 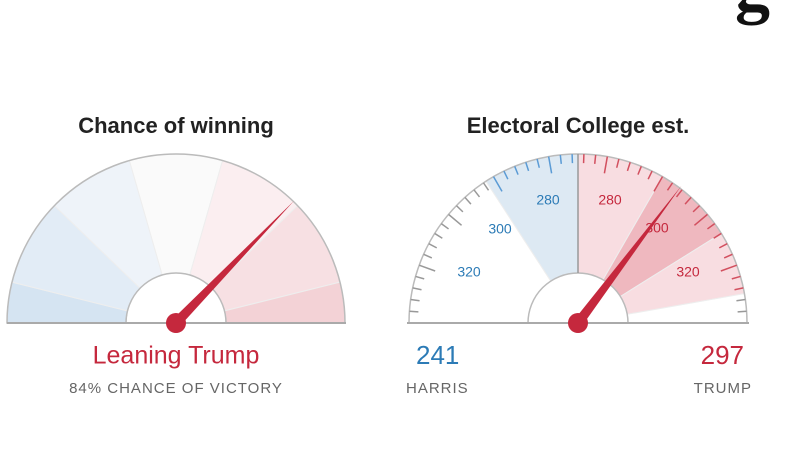 What do you see at coordinates (176, 356) in the screenshot?
I see `verdict: Leaning Trump` at bounding box center [176, 356].